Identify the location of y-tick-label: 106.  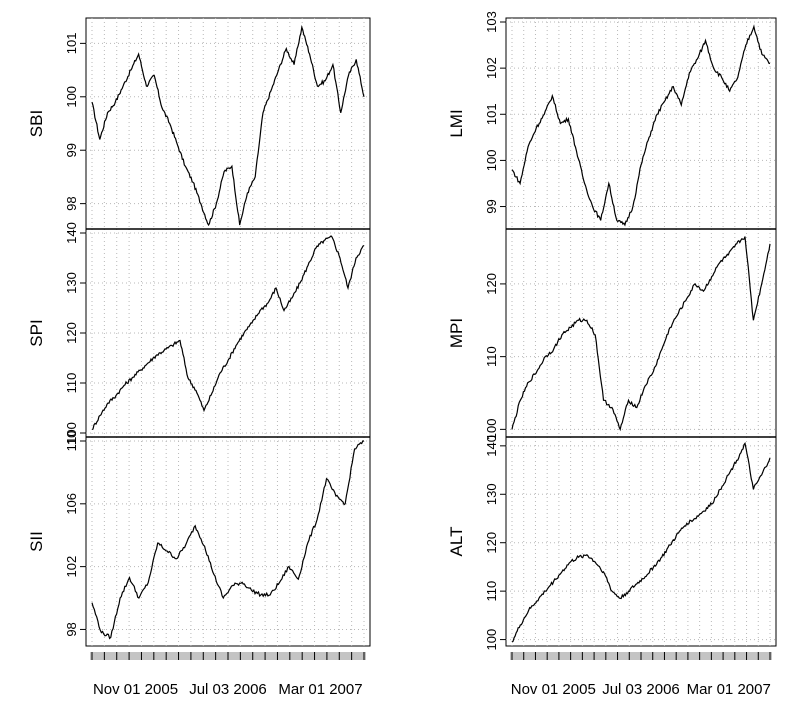
(71, 504).